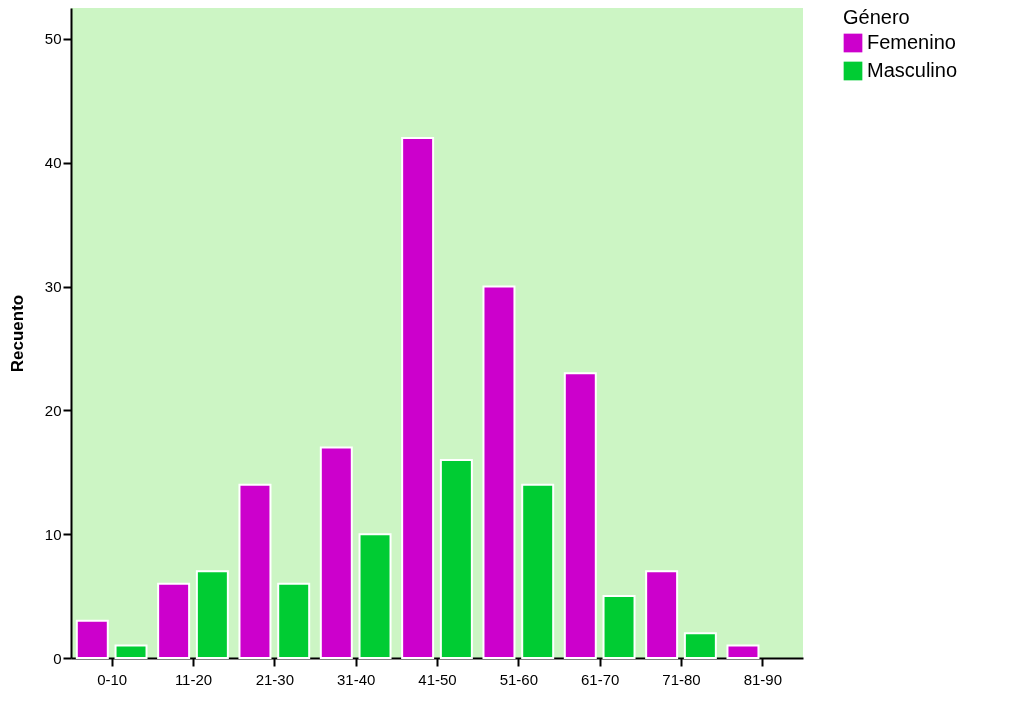 The image size is (1033, 706). Describe the element at coordinates (681, 679) in the screenshot. I see `x-tick-label: 71-80` at that location.